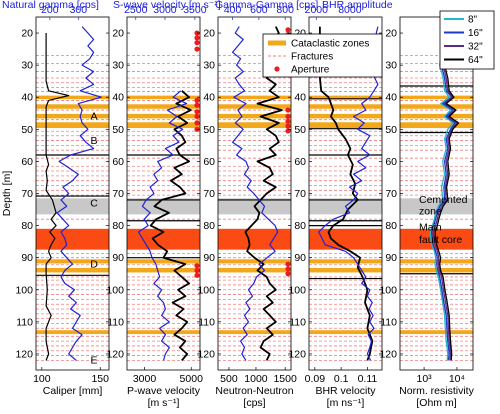 The width and height of the screenshot is (500, 414). I want to click on resistivity-legend-label: 64", so click(475, 60).